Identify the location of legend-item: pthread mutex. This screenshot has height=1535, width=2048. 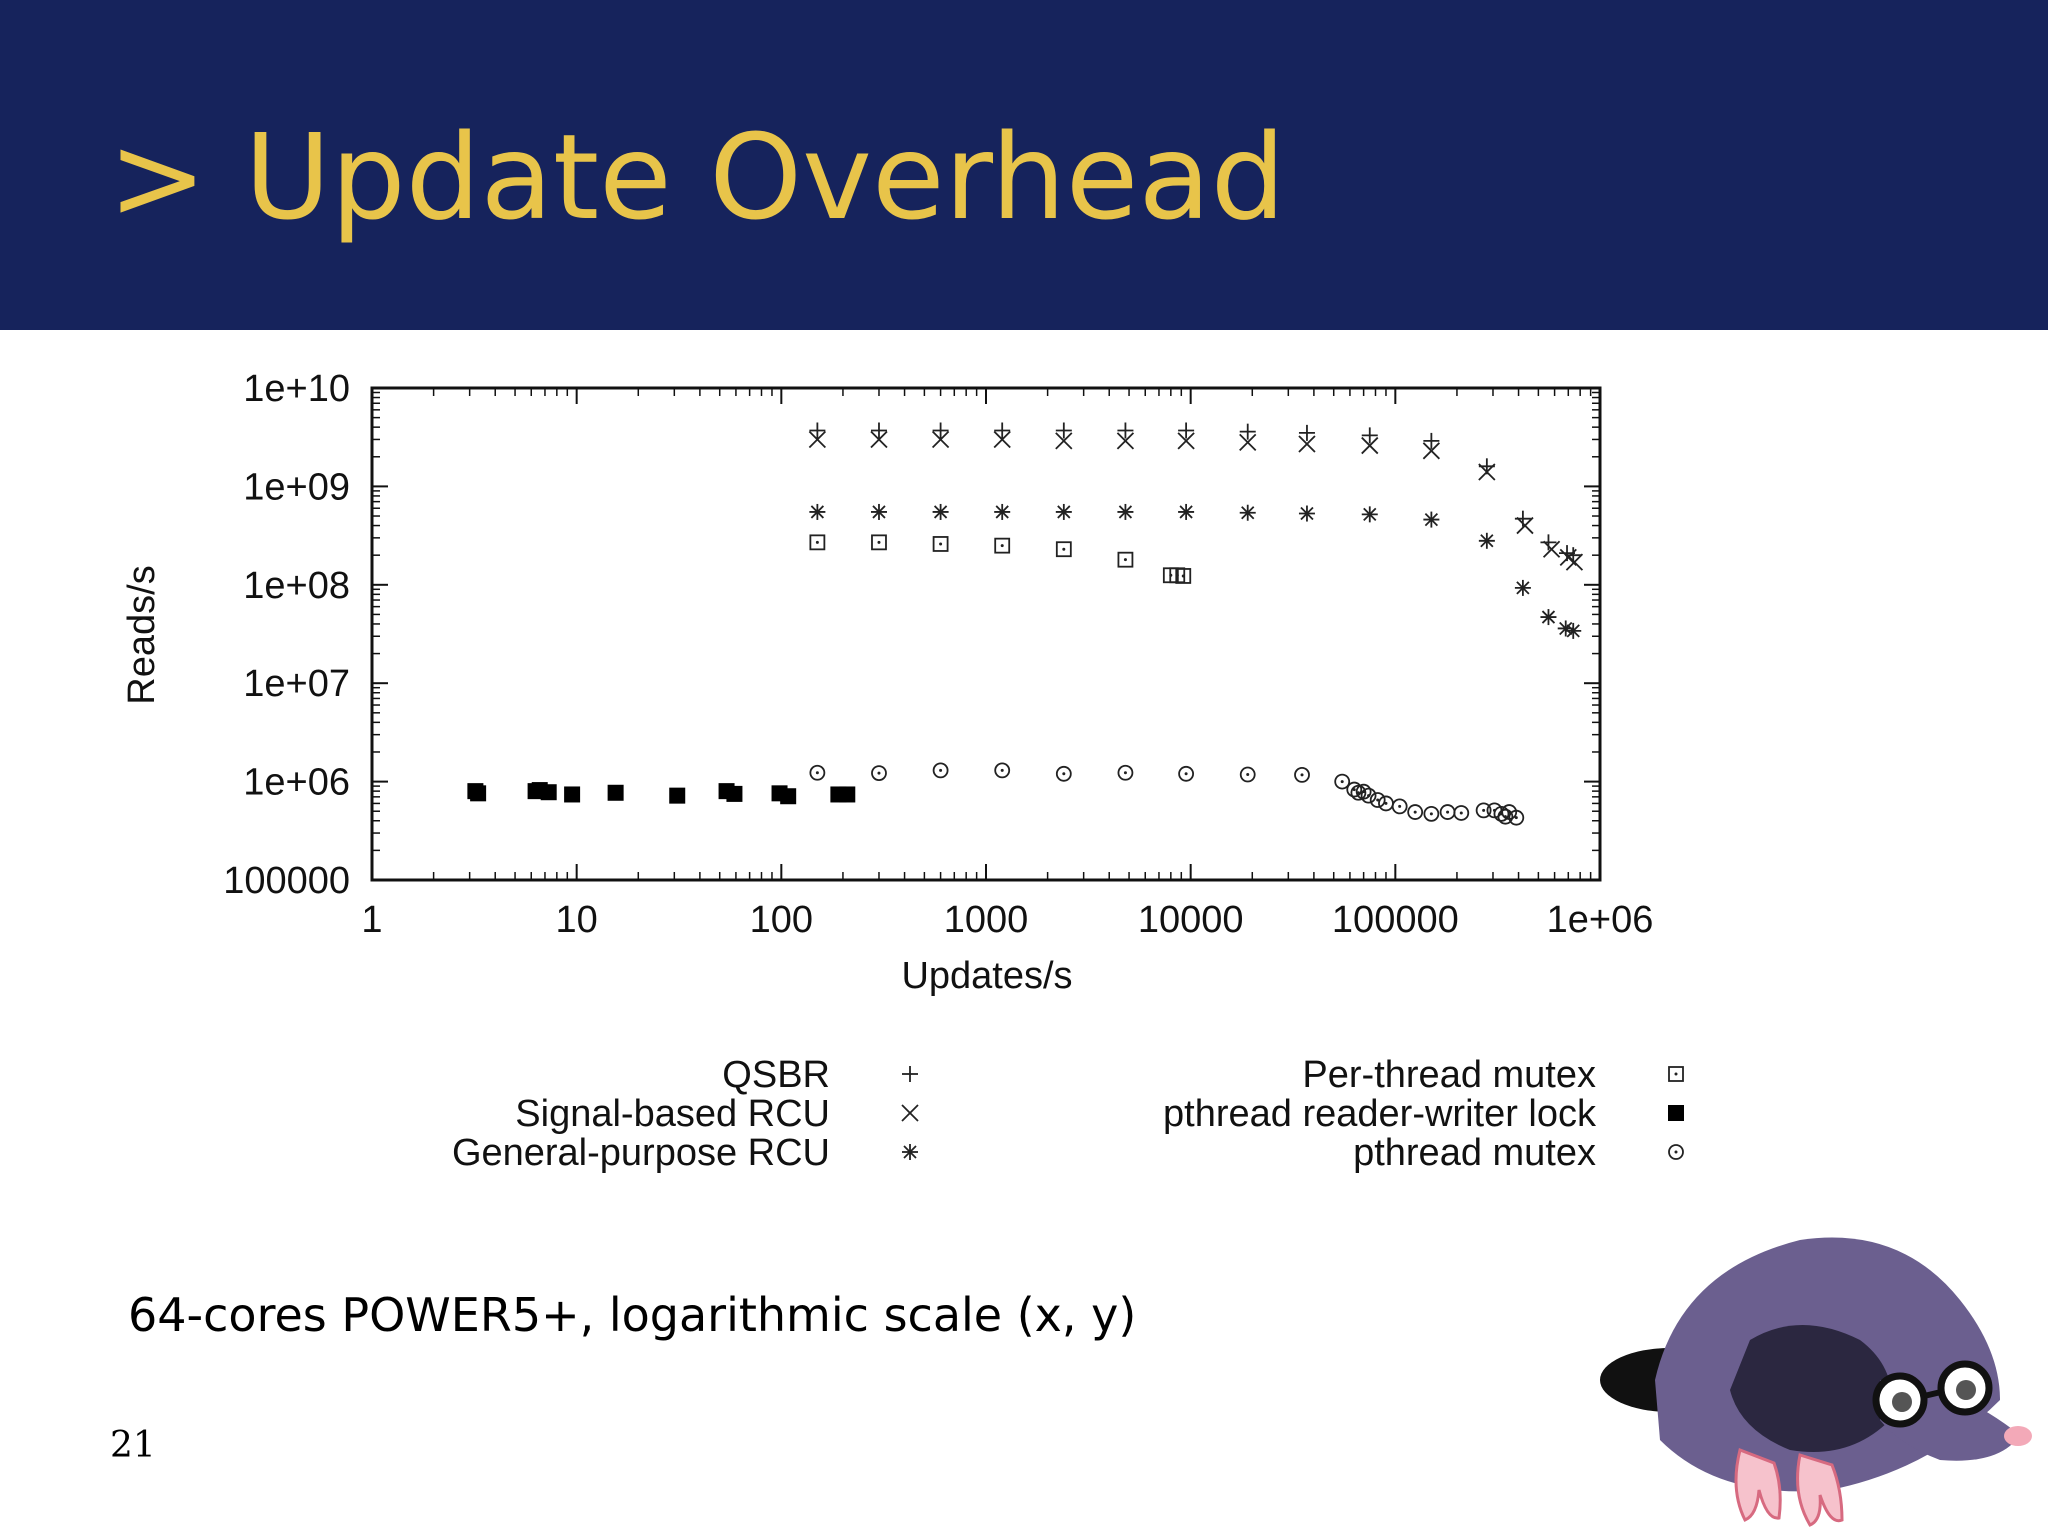
(1518, 1153).